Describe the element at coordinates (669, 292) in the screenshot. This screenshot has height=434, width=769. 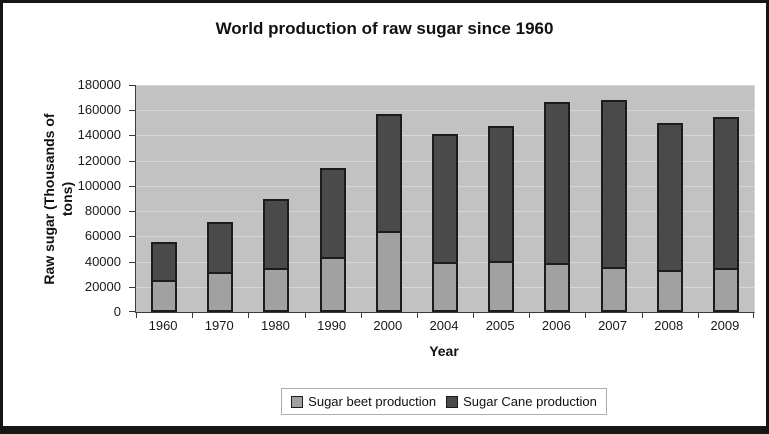
I see `bar-segment-beet-2008` at that location.